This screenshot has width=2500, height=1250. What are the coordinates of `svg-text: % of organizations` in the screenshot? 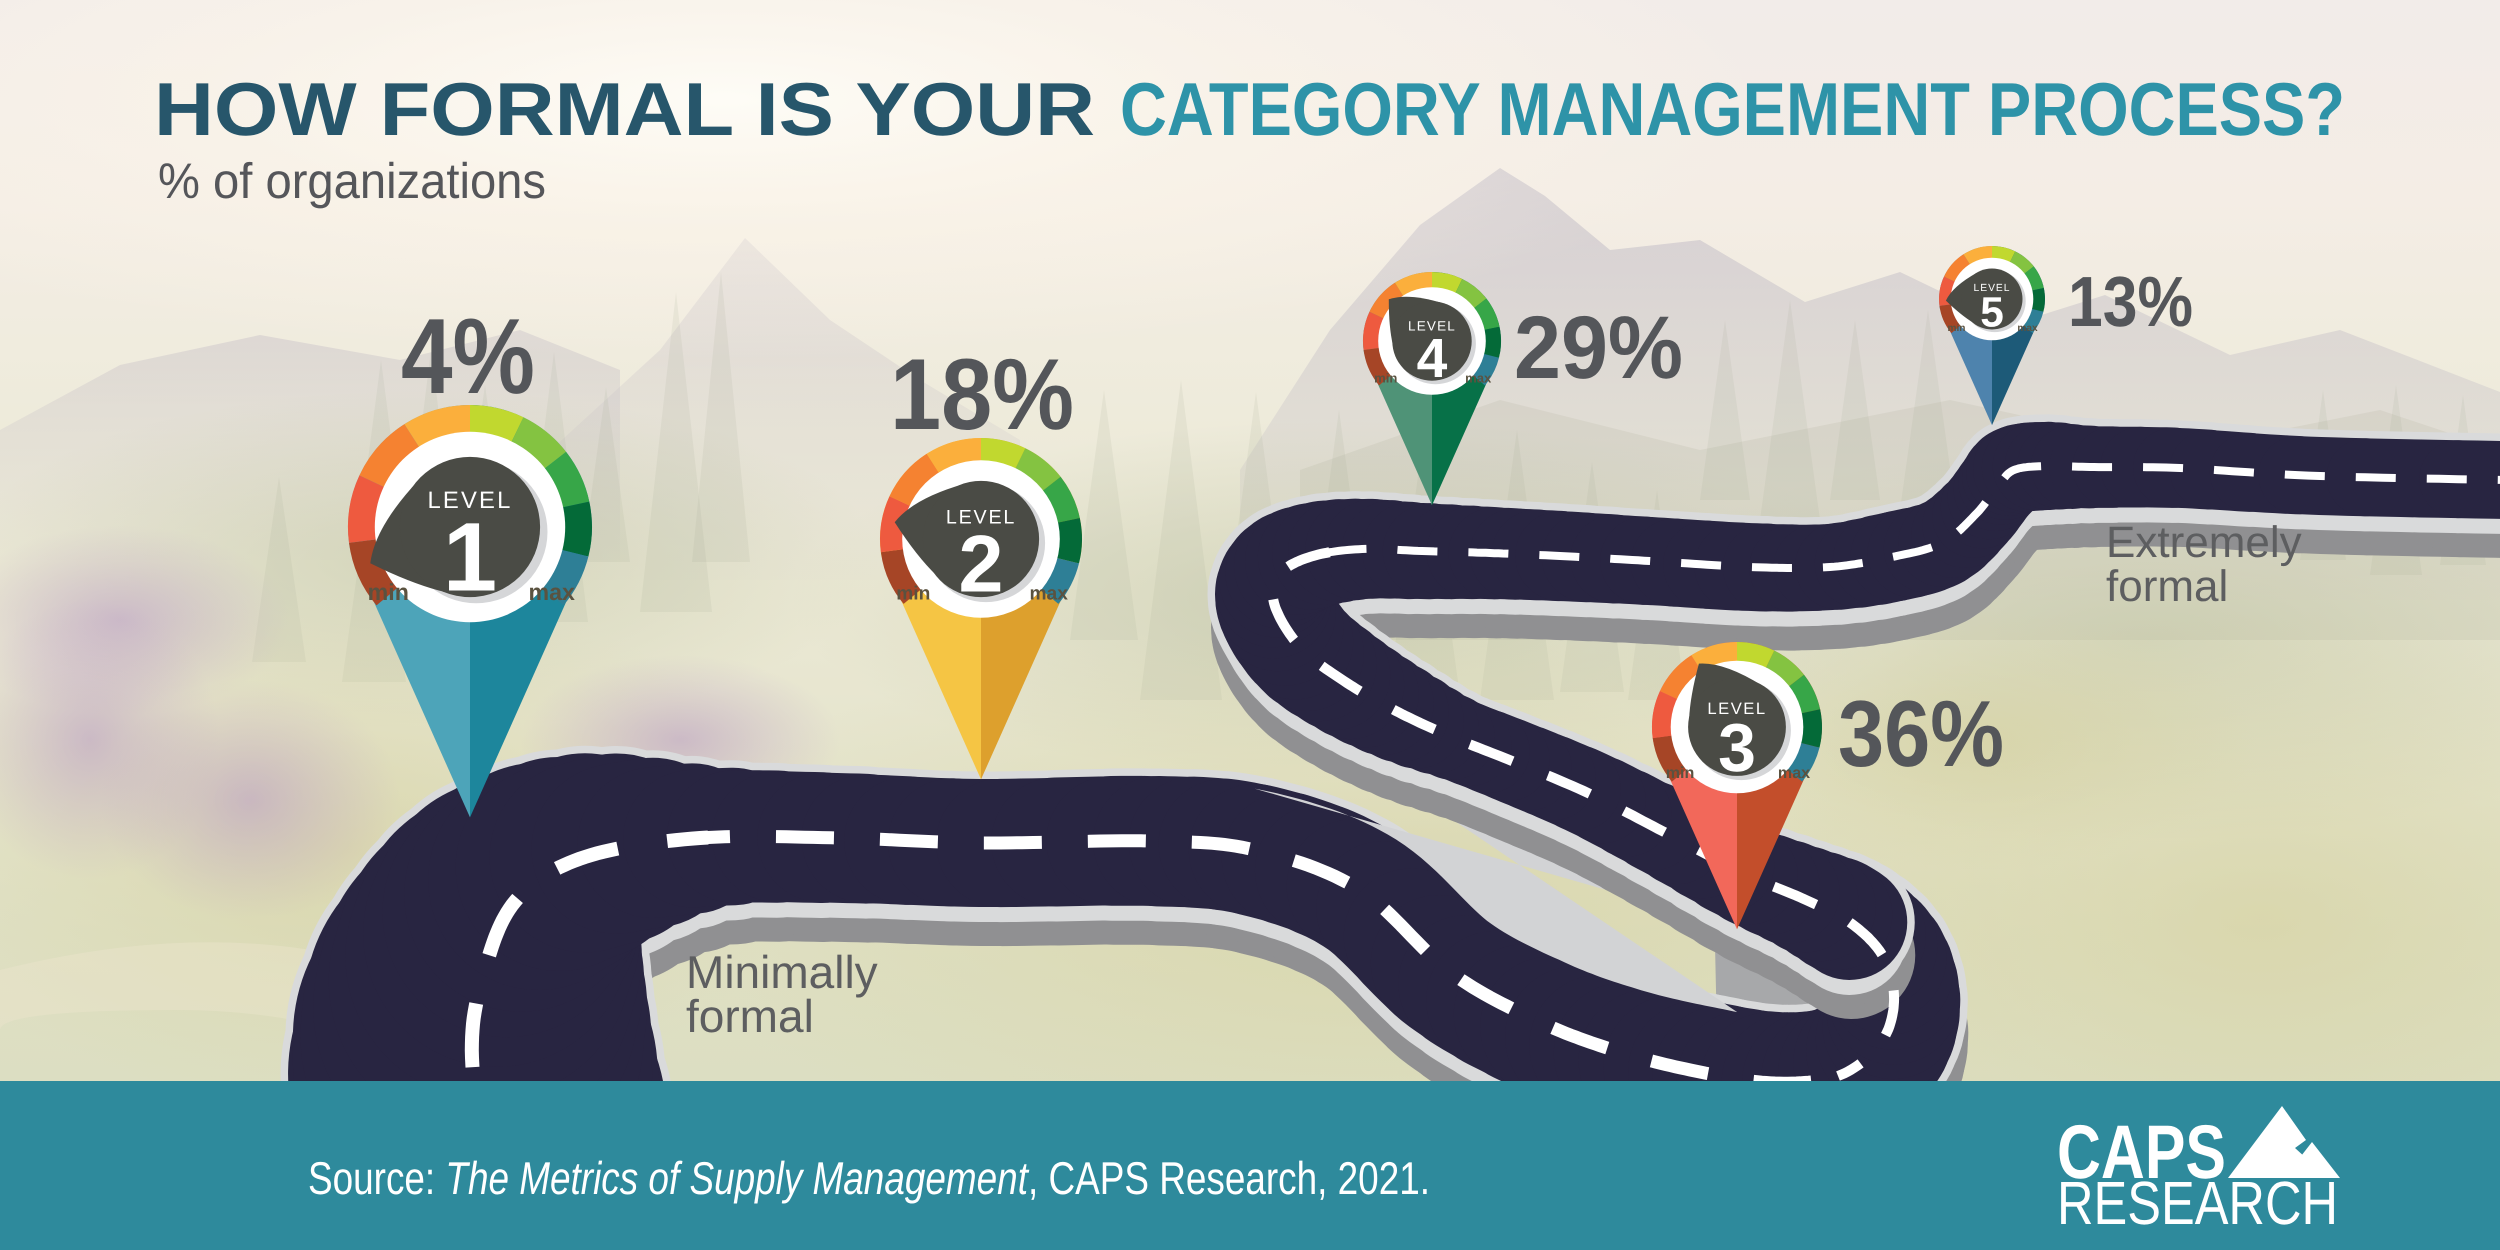 It's located at (352, 181).